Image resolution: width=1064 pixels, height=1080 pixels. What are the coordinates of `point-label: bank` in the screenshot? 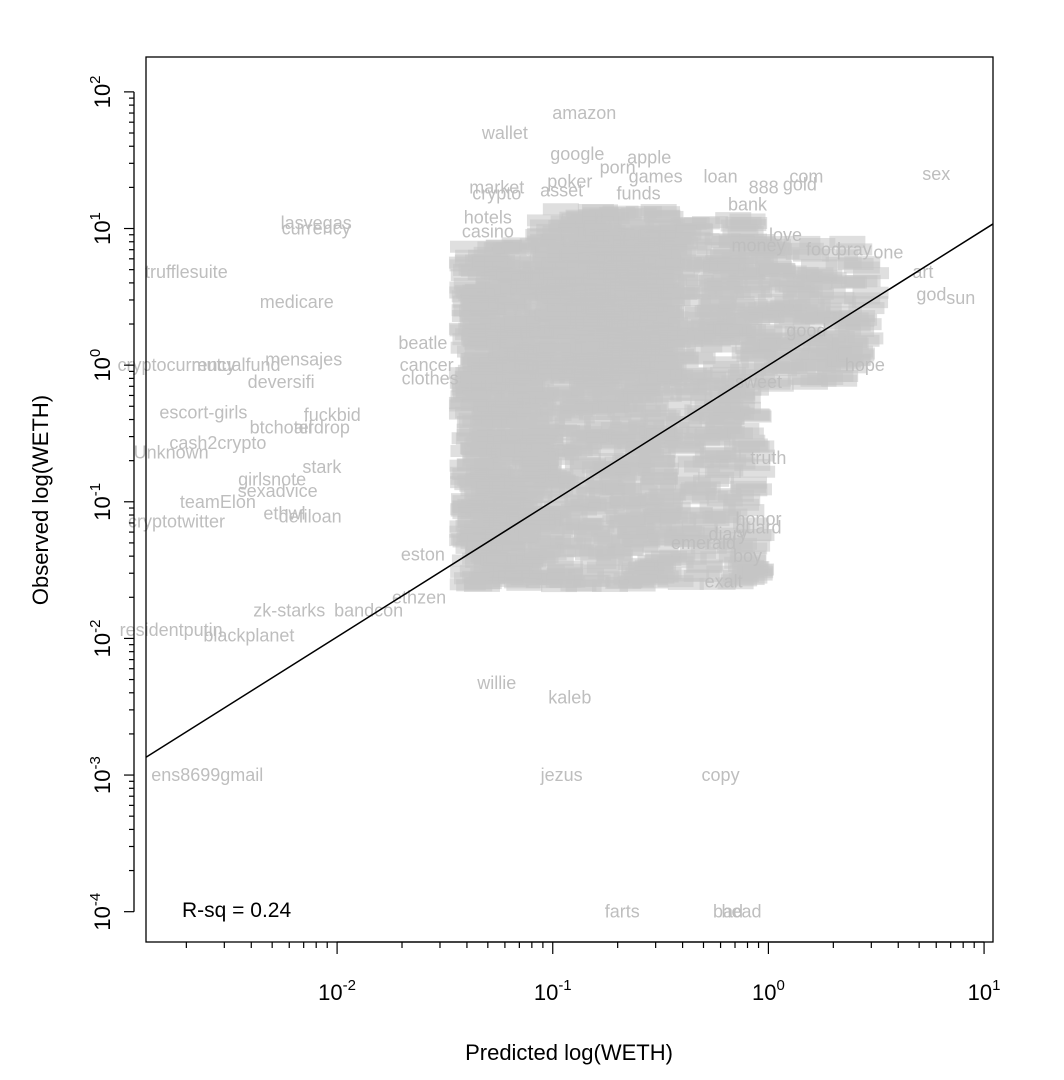 It's located at (748, 204).